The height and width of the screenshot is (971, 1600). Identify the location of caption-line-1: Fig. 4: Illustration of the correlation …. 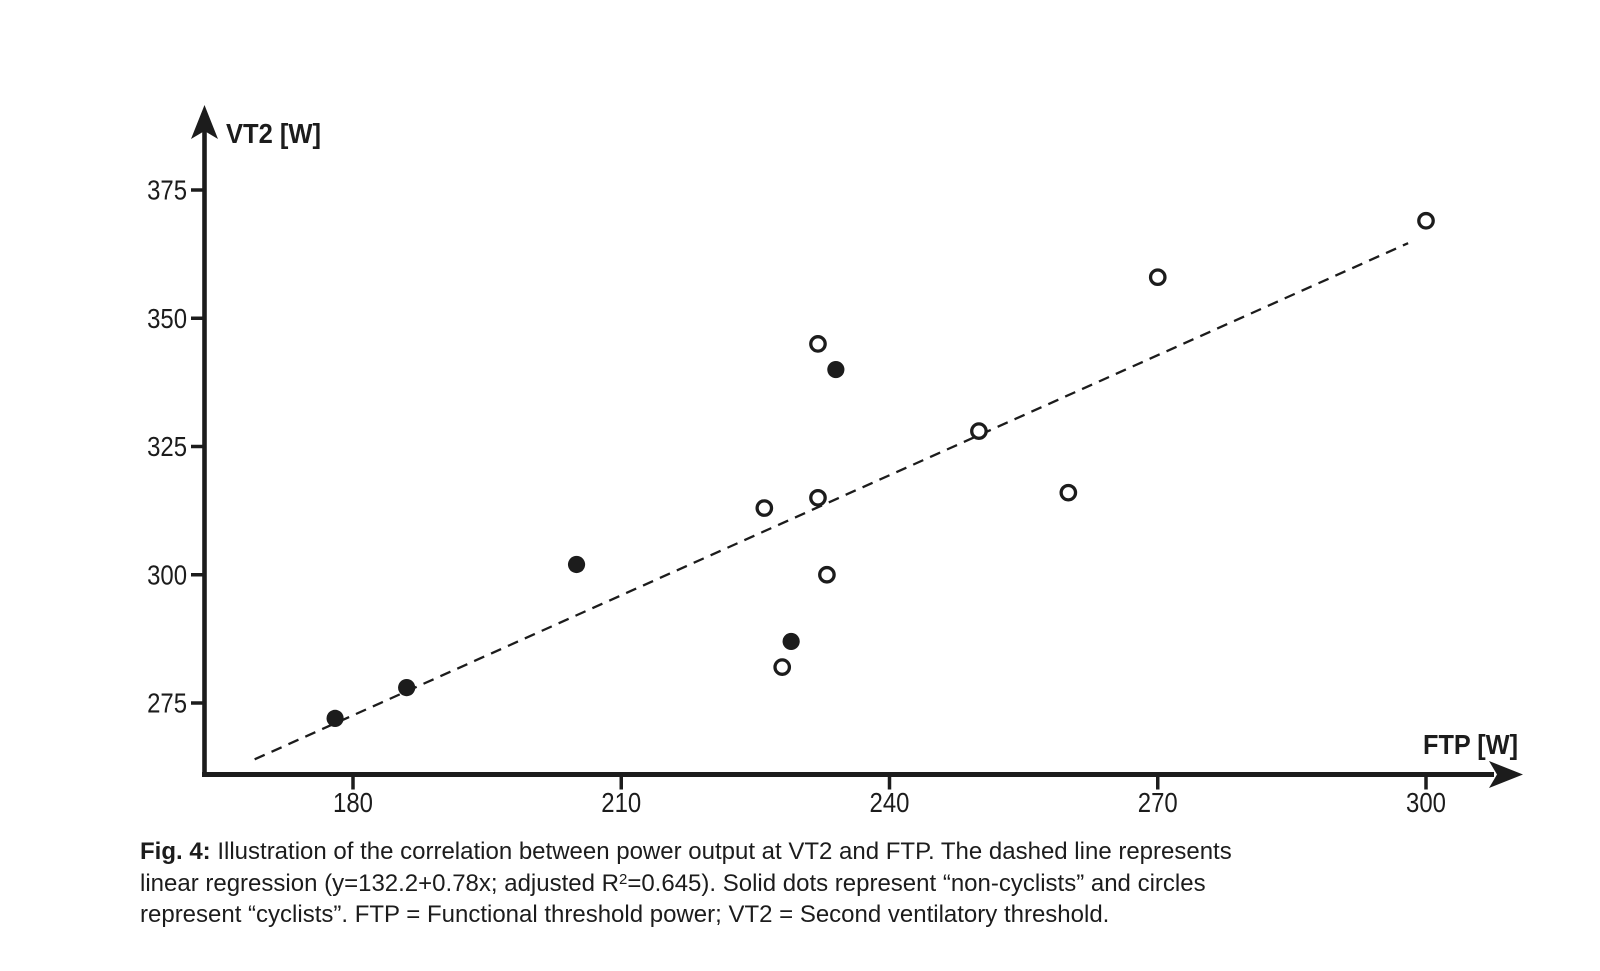
(686, 852).